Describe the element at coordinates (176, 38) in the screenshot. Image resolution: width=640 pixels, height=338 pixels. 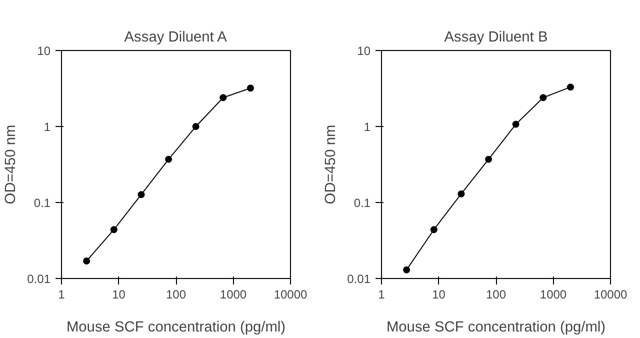
I see `chart-title: Assay Diluent A` at that location.